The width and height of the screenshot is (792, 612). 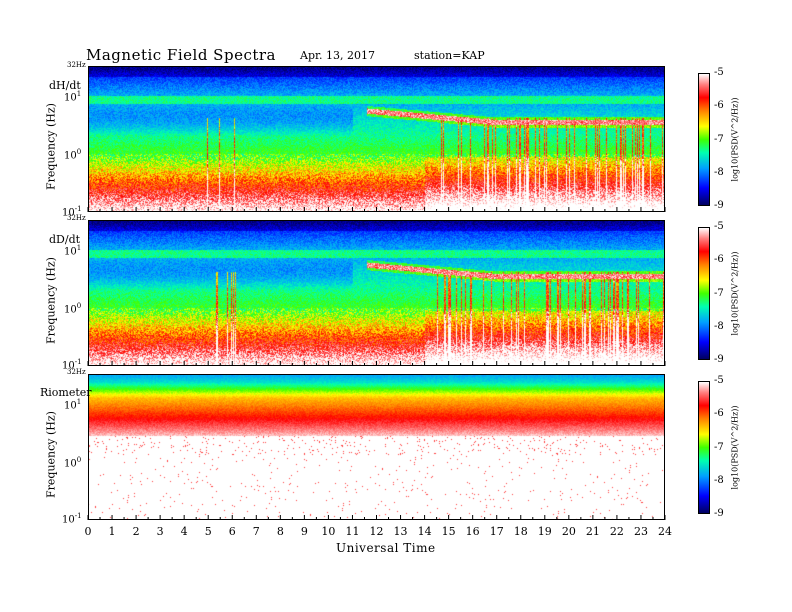 What do you see at coordinates (328, 531) in the screenshot?
I see `x-tick-label: 10` at bounding box center [328, 531].